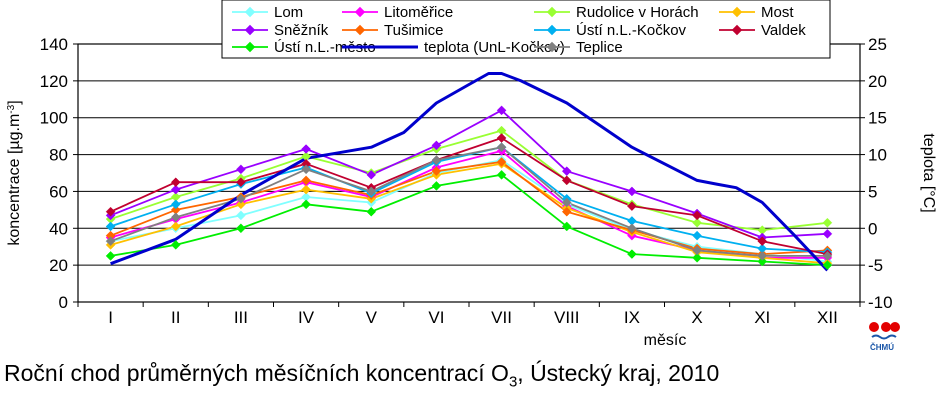  Describe the element at coordinates (882, 347) in the screenshot. I see `logo-text: ČHMÚ` at that location.